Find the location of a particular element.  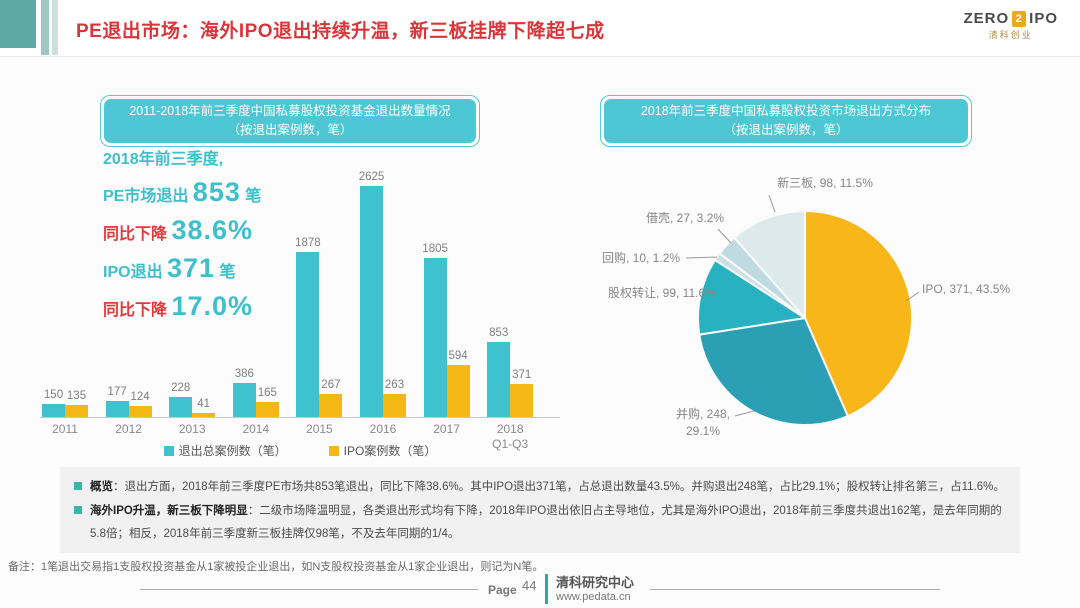

legend-item: 退出总案例数（笔） is located at coordinates (225, 450).